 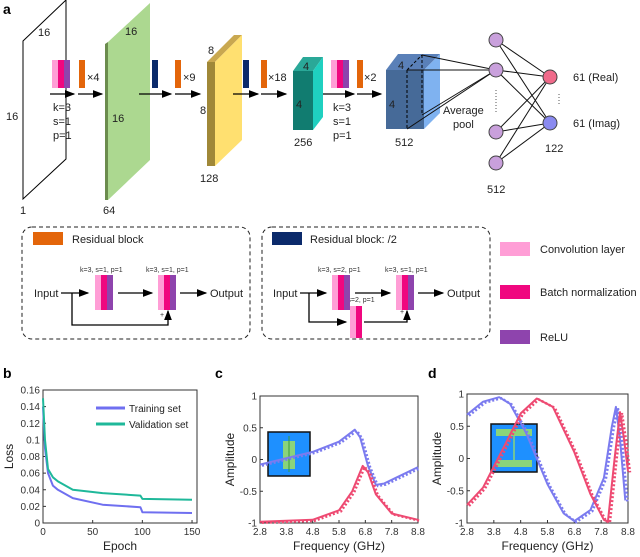 What do you see at coordinates (457, 427) in the screenshot?
I see `y-tick-label: 0.5` at bounding box center [457, 427].